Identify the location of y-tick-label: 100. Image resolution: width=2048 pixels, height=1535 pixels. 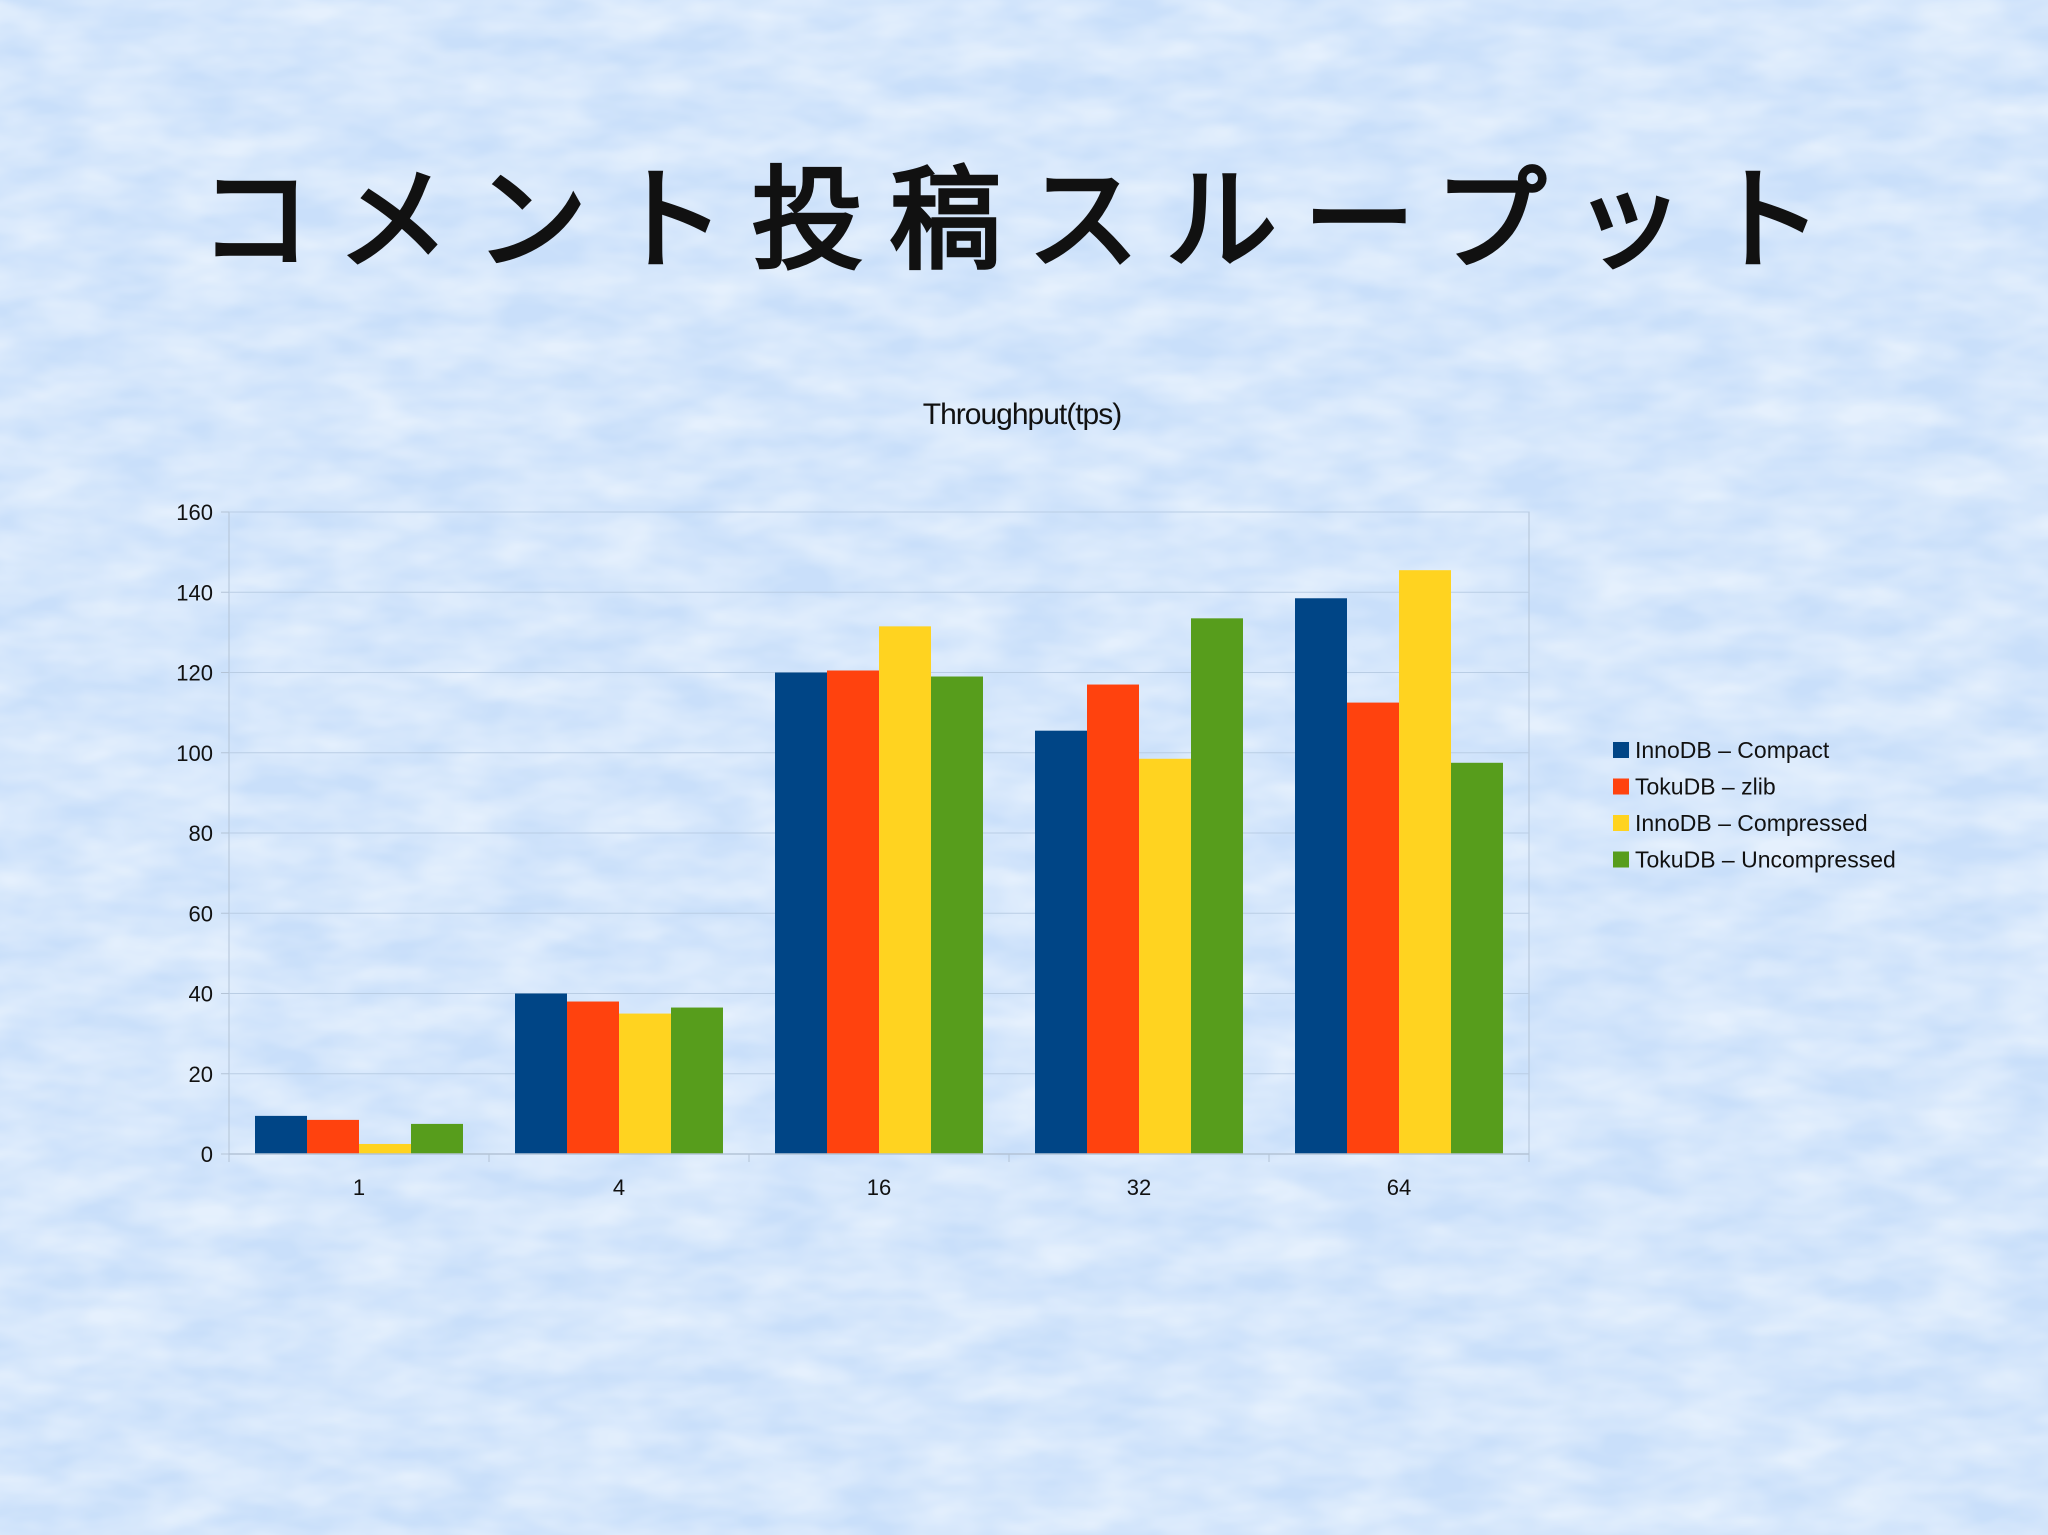
(194, 753).